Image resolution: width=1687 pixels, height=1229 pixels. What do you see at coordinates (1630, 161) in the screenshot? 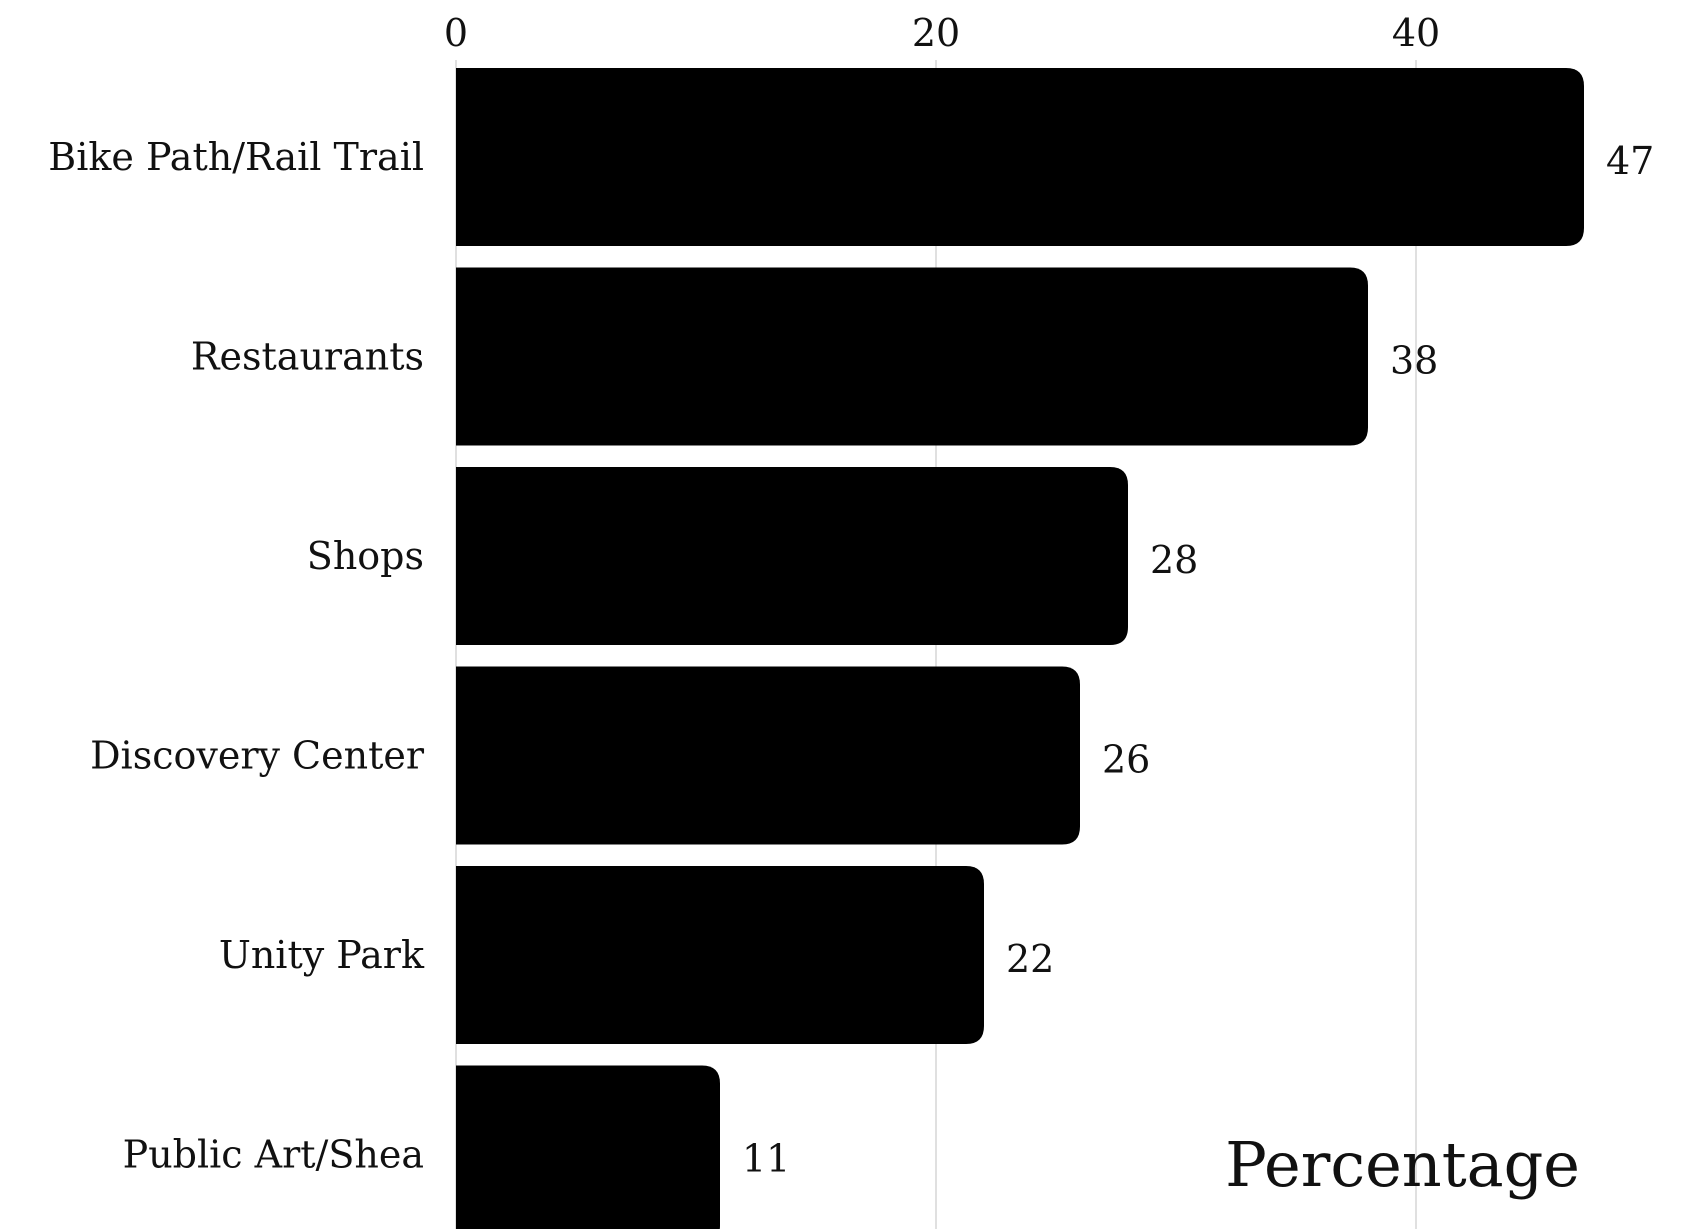
I see `value-label: 47` at bounding box center [1630, 161].